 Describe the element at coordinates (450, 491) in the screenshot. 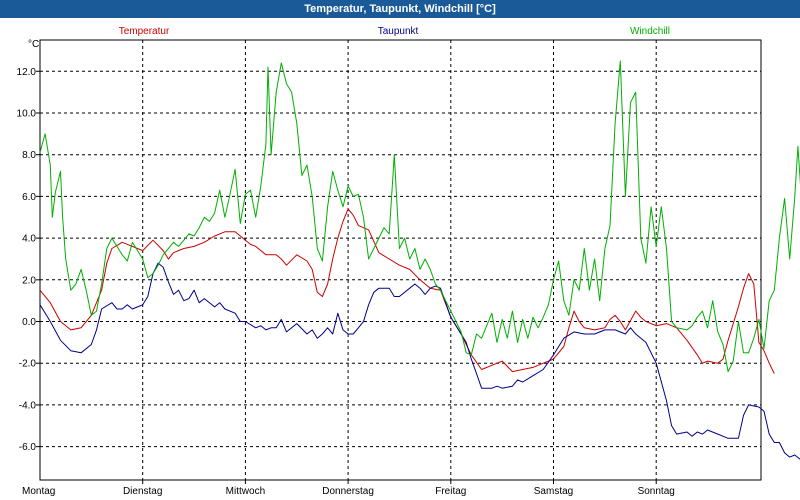

I see `x-day-label: Freitag` at that location.